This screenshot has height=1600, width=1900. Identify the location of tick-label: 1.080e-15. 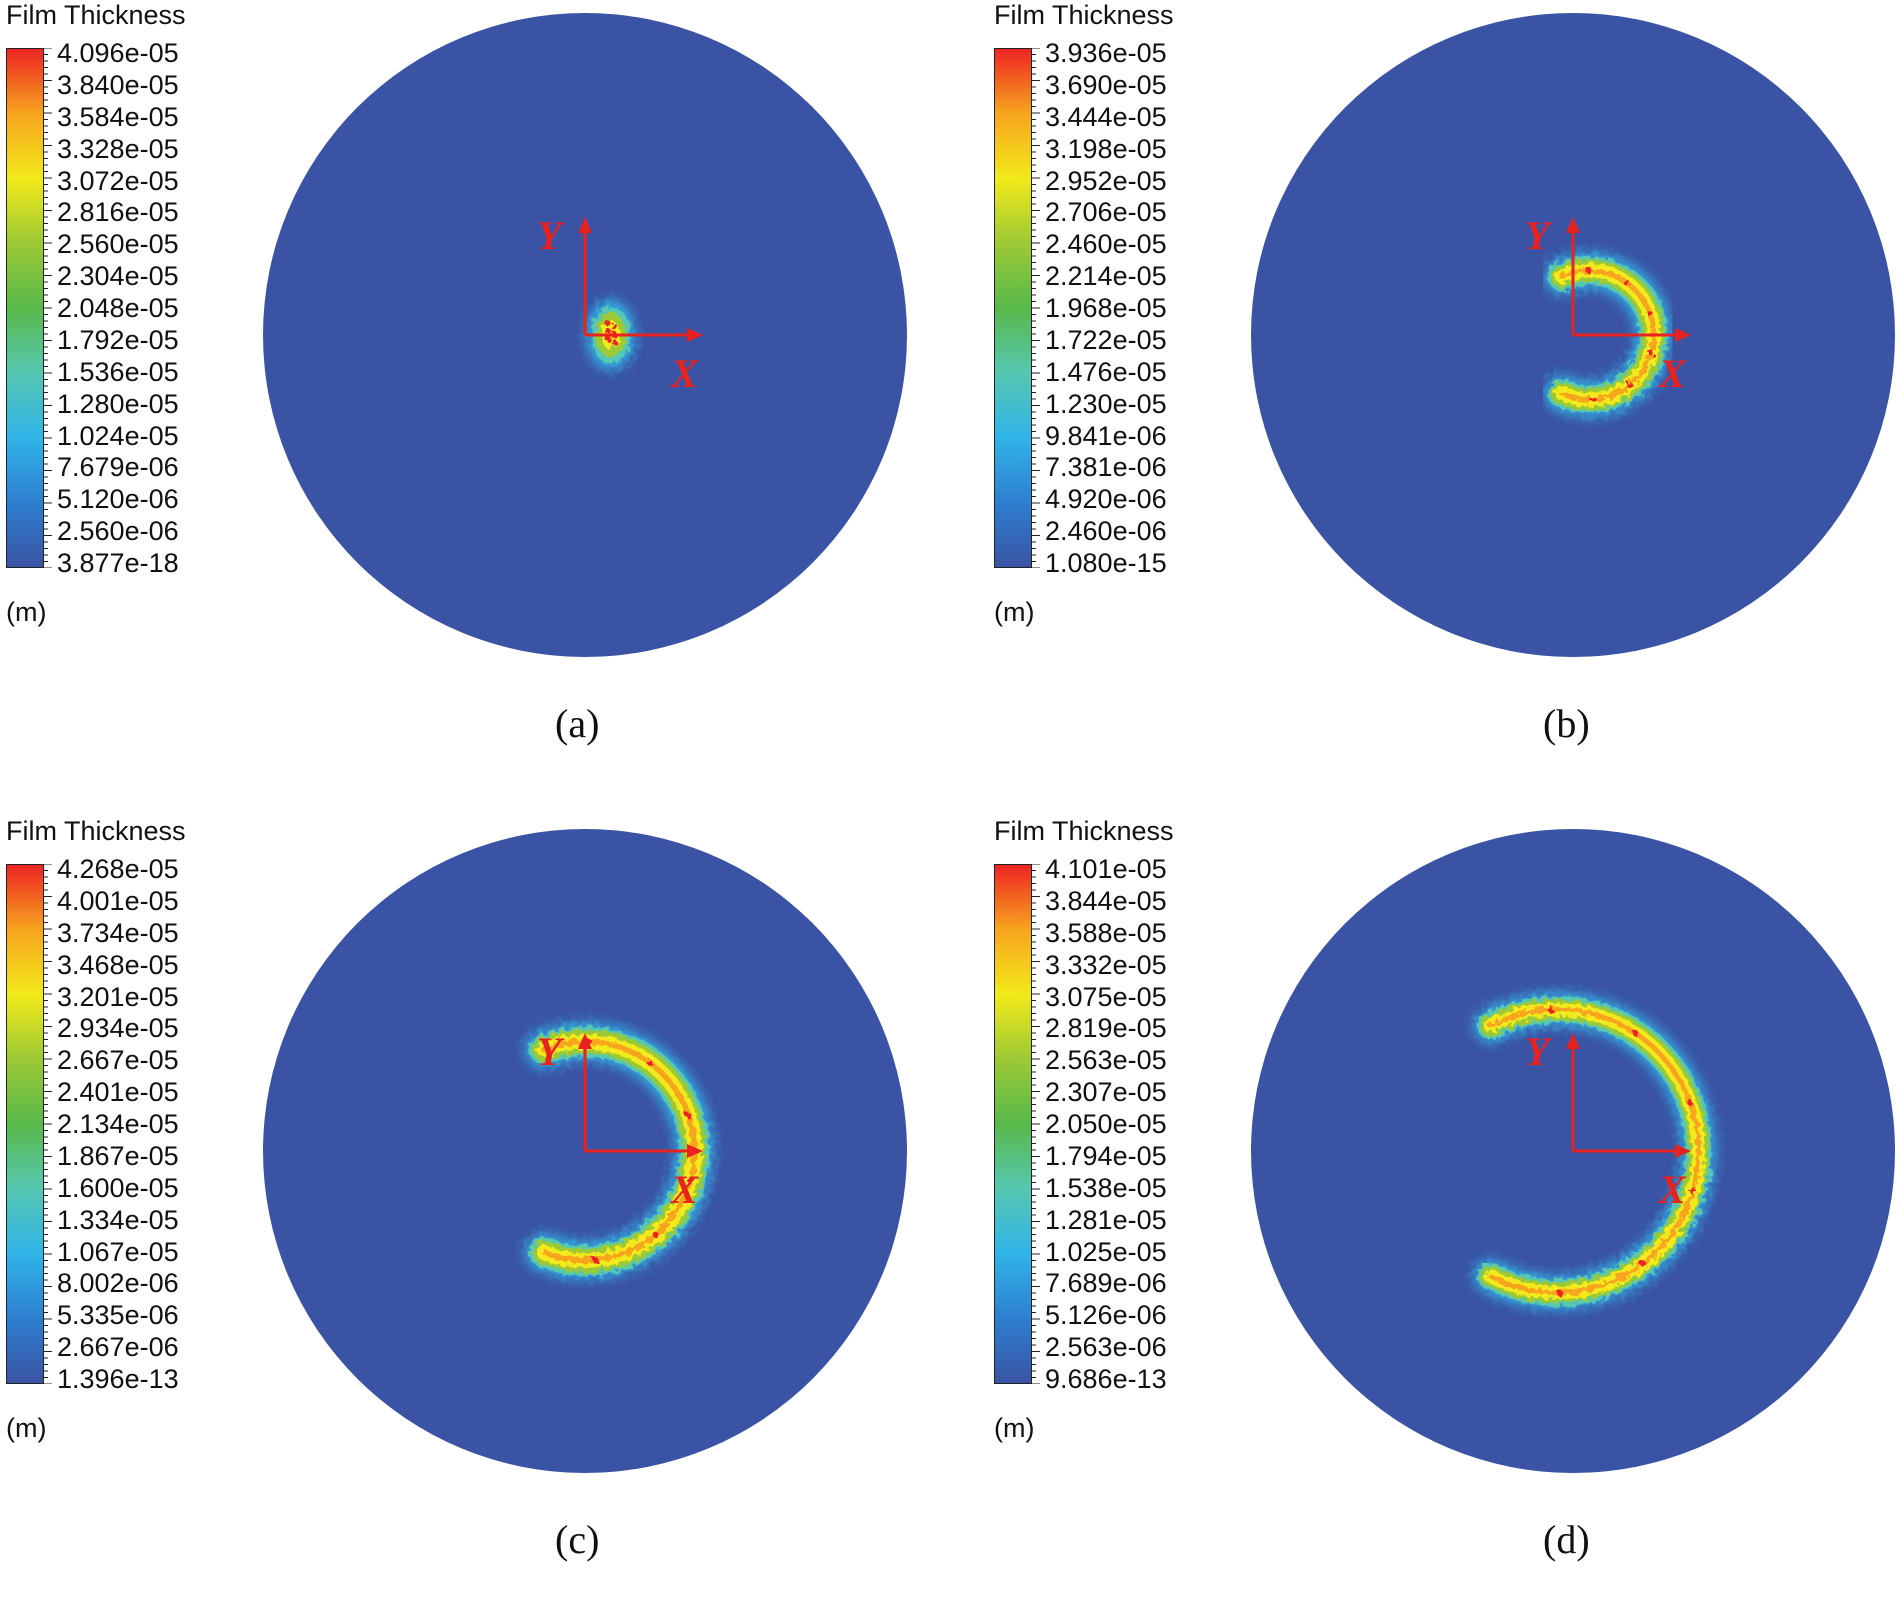
(1106, 563).